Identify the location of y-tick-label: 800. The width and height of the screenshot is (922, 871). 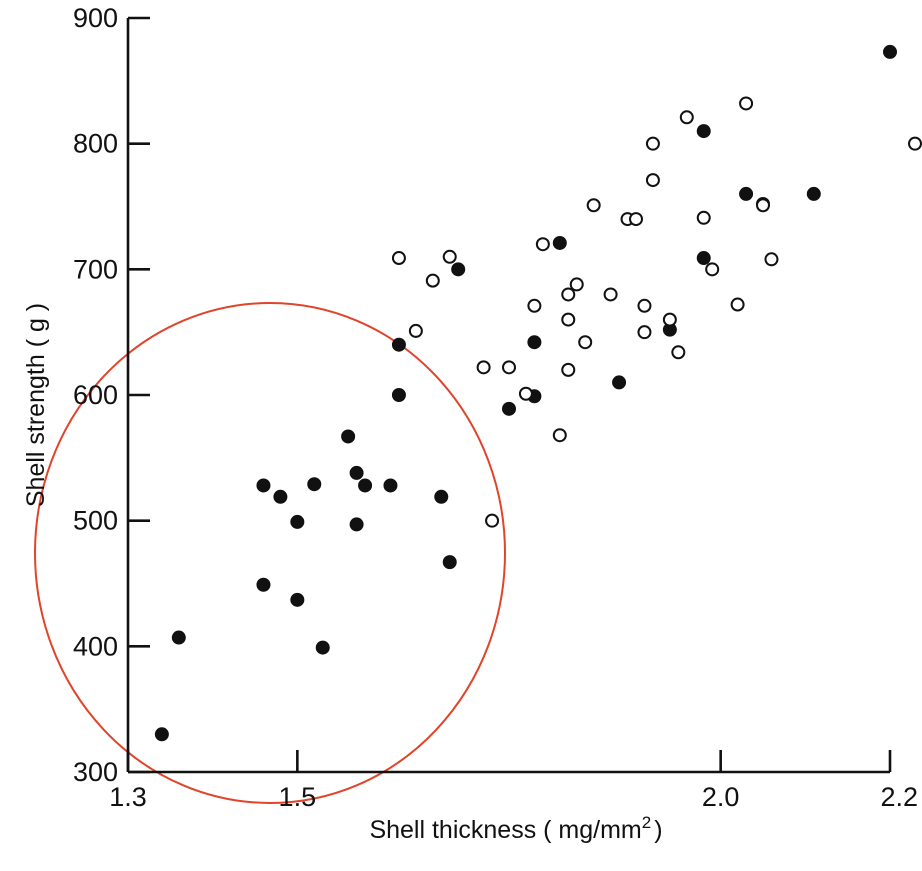
(95, 144).